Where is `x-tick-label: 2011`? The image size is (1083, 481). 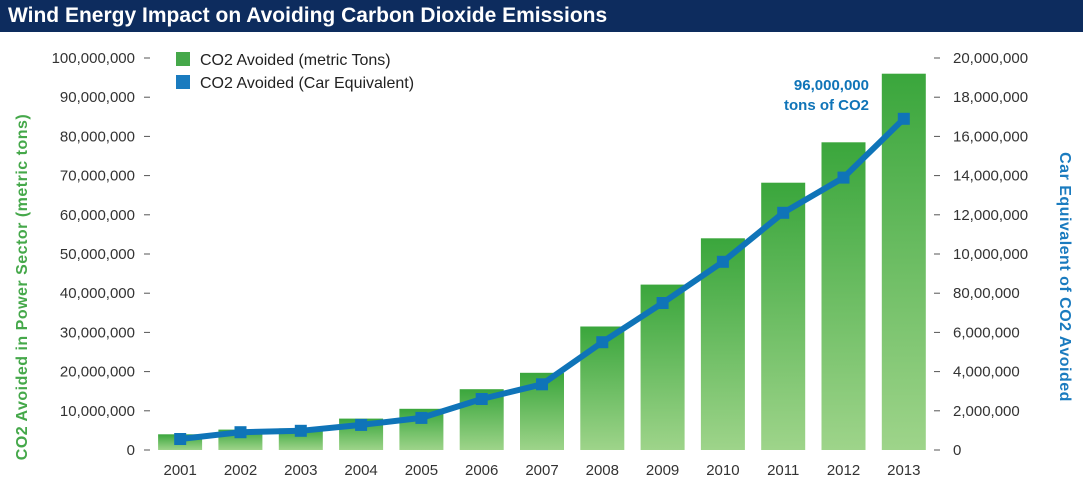
x-tick-label: 2011 is located at coordinates (783, 470).